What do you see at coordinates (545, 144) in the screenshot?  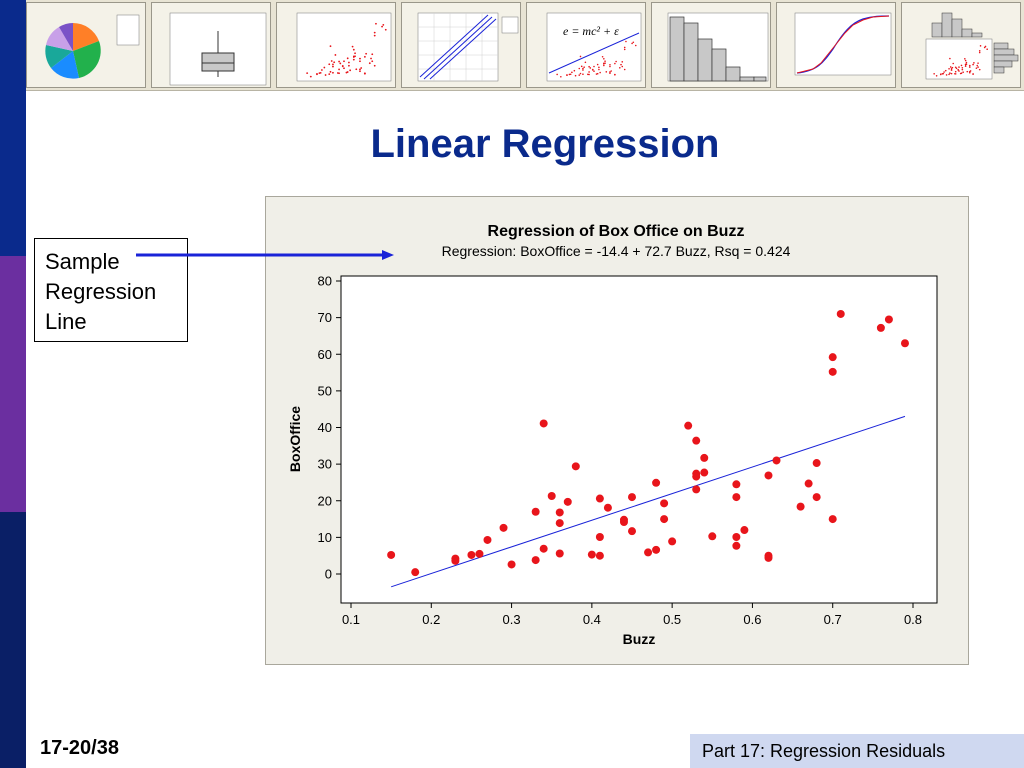 I see `page-title: Linear Regression` at bounding box center [545, 144].